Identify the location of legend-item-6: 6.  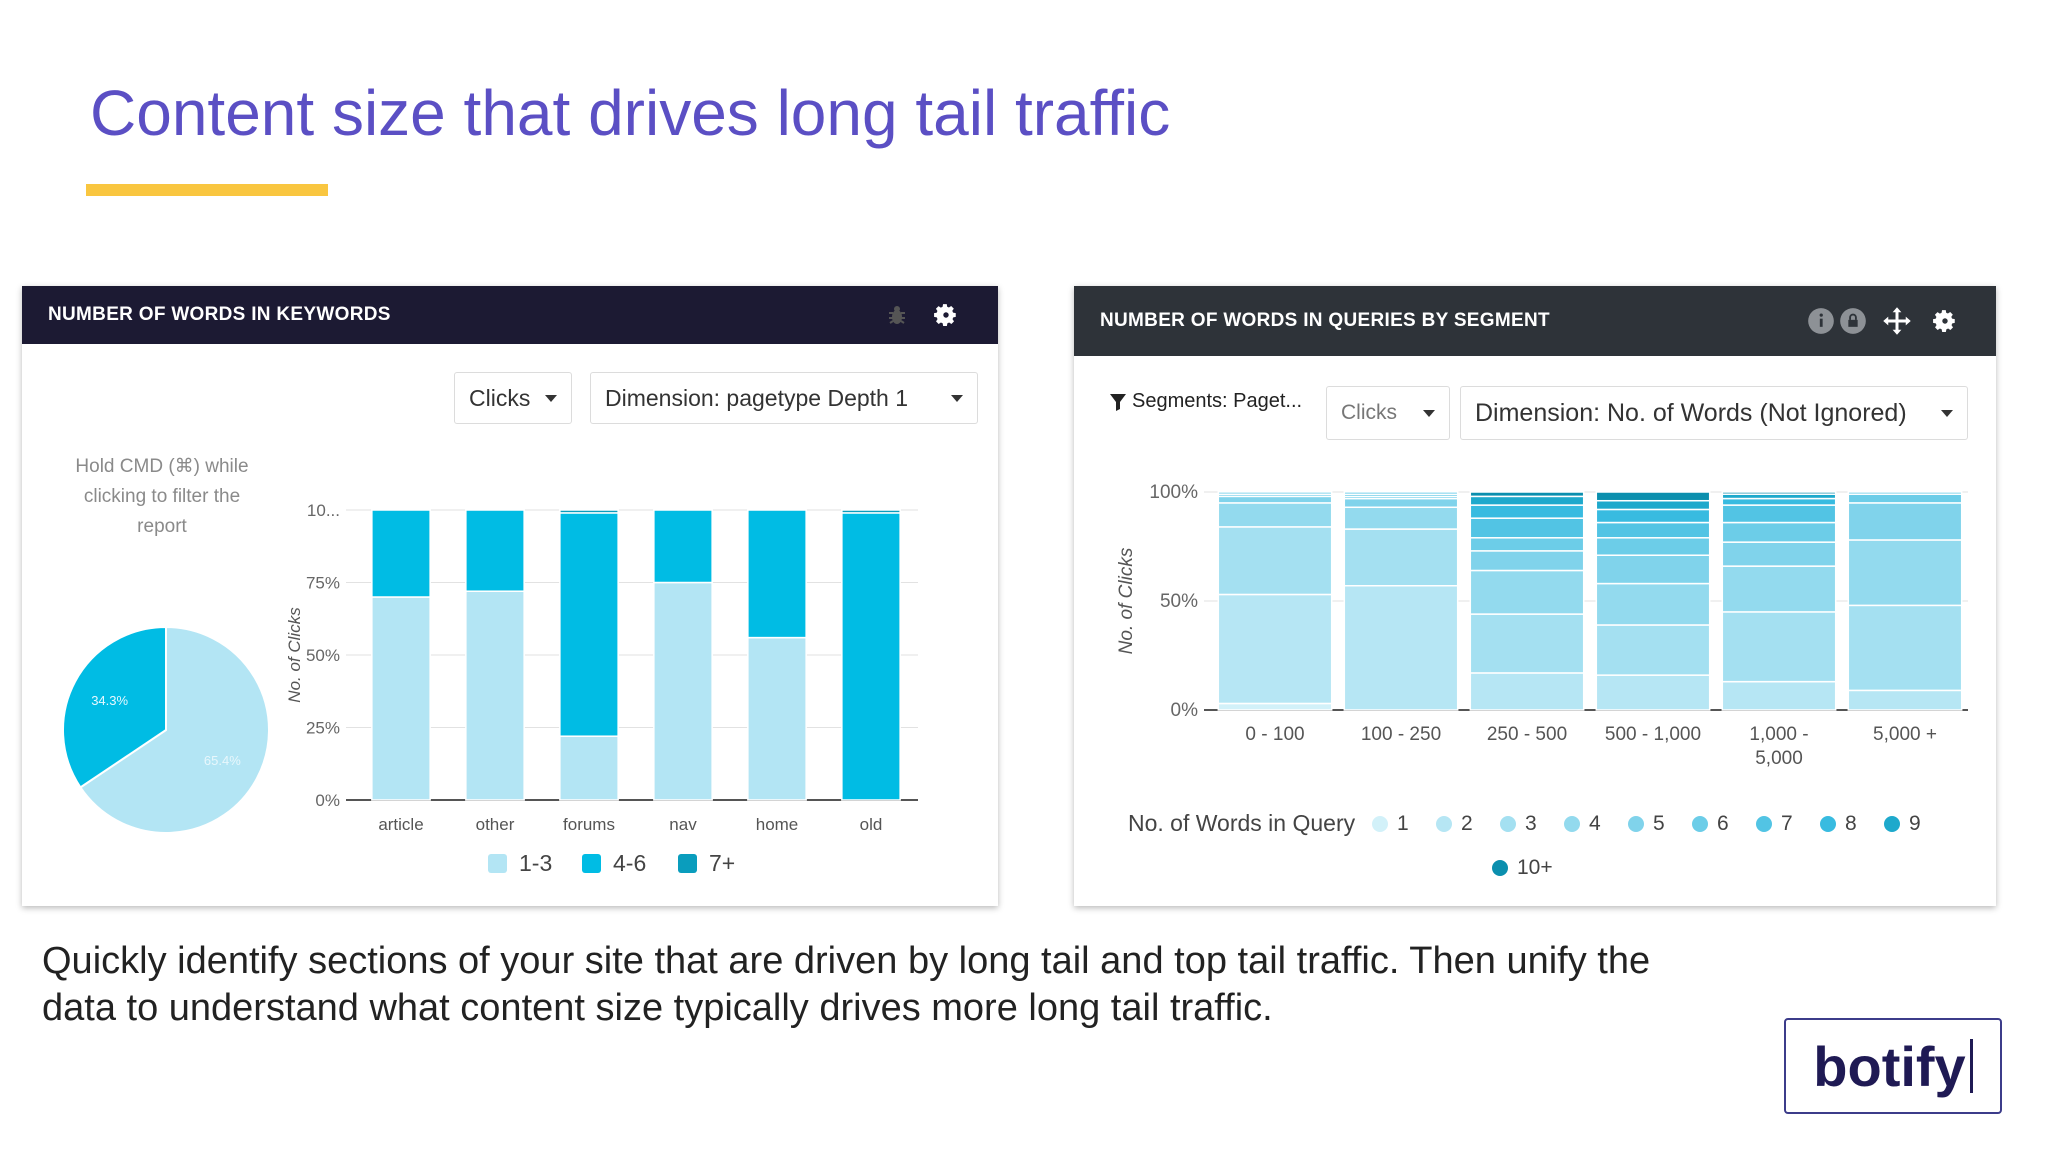
(1710, 824).